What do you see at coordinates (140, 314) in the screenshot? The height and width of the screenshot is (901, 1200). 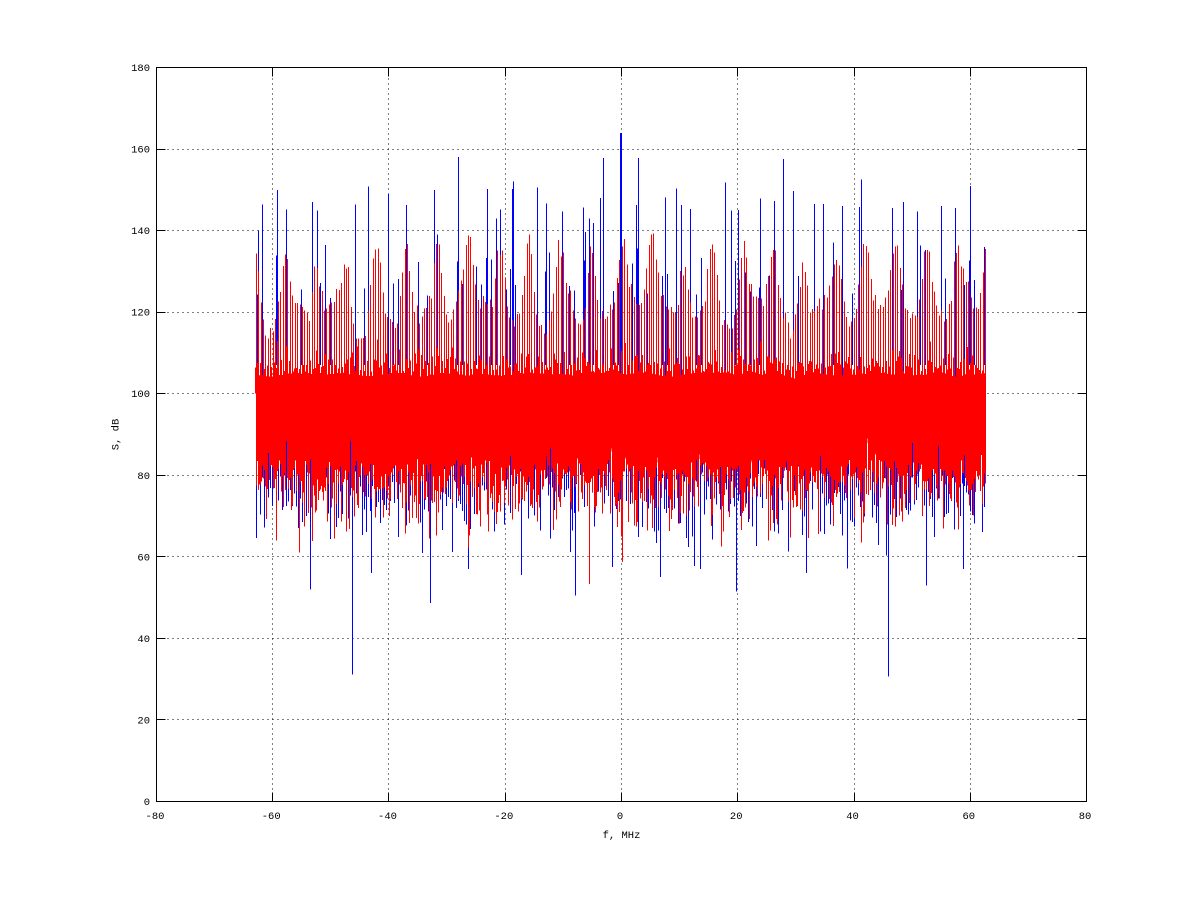 I see `svg-text: 120` at bounding box center [140, 314].